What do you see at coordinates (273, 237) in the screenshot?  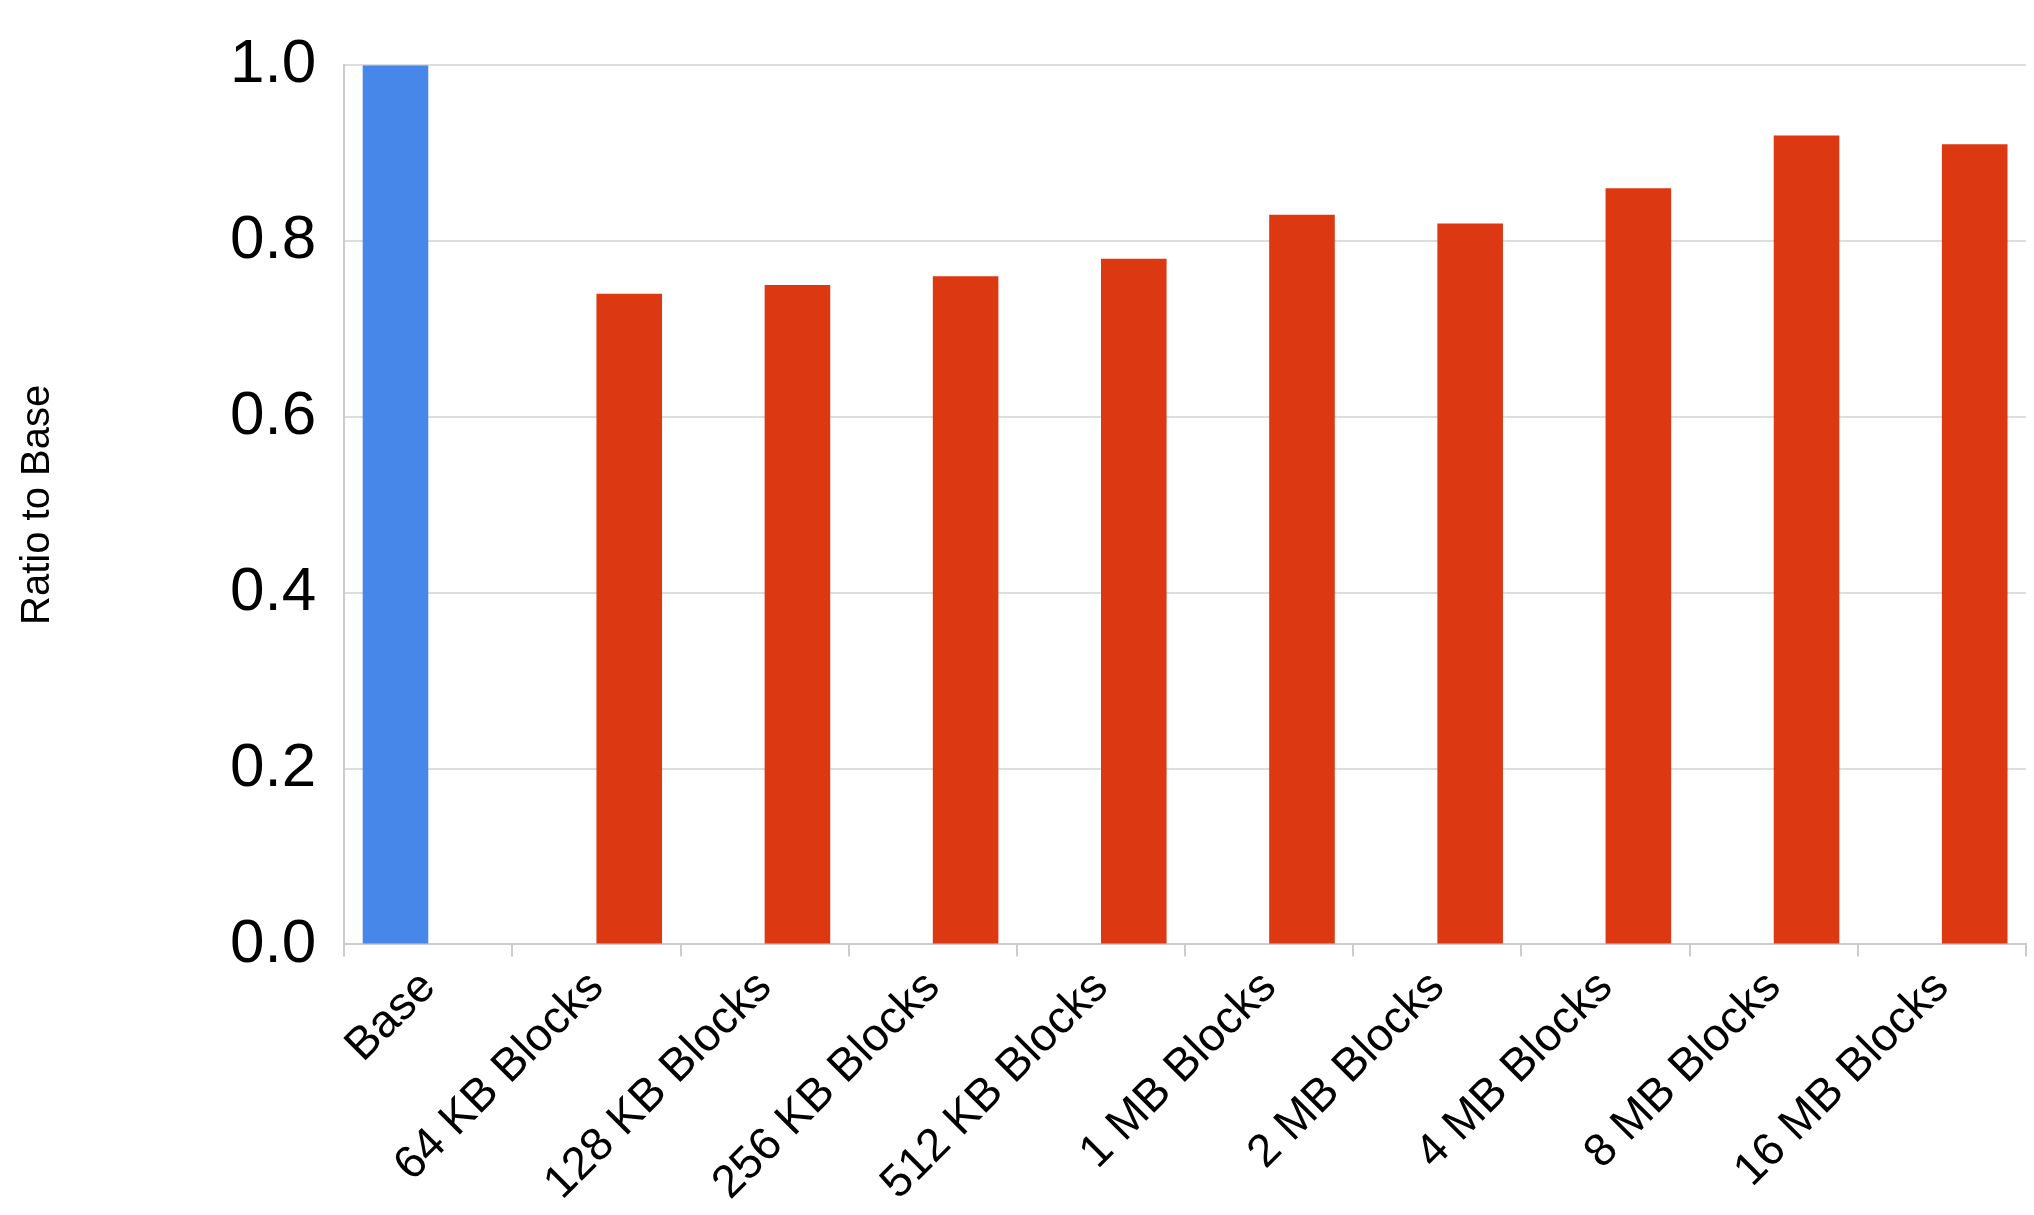 I see `y-tick-label: 0.8` at bounding box center [273, 237].